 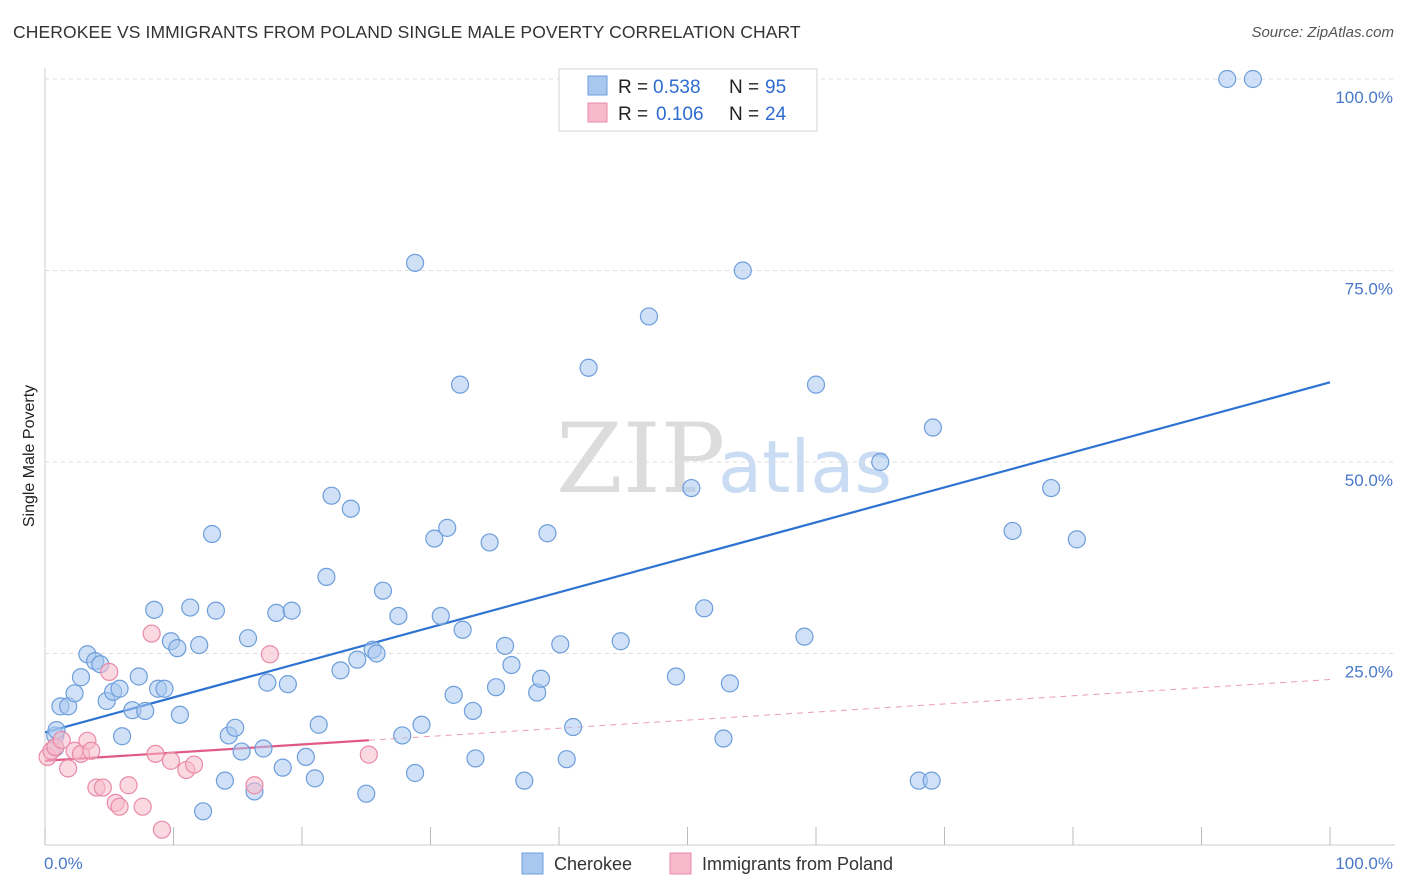 I want to click on legend: R = 0.538 N = 95 R = 0.106 N = 24, so click(x=688, y=100).